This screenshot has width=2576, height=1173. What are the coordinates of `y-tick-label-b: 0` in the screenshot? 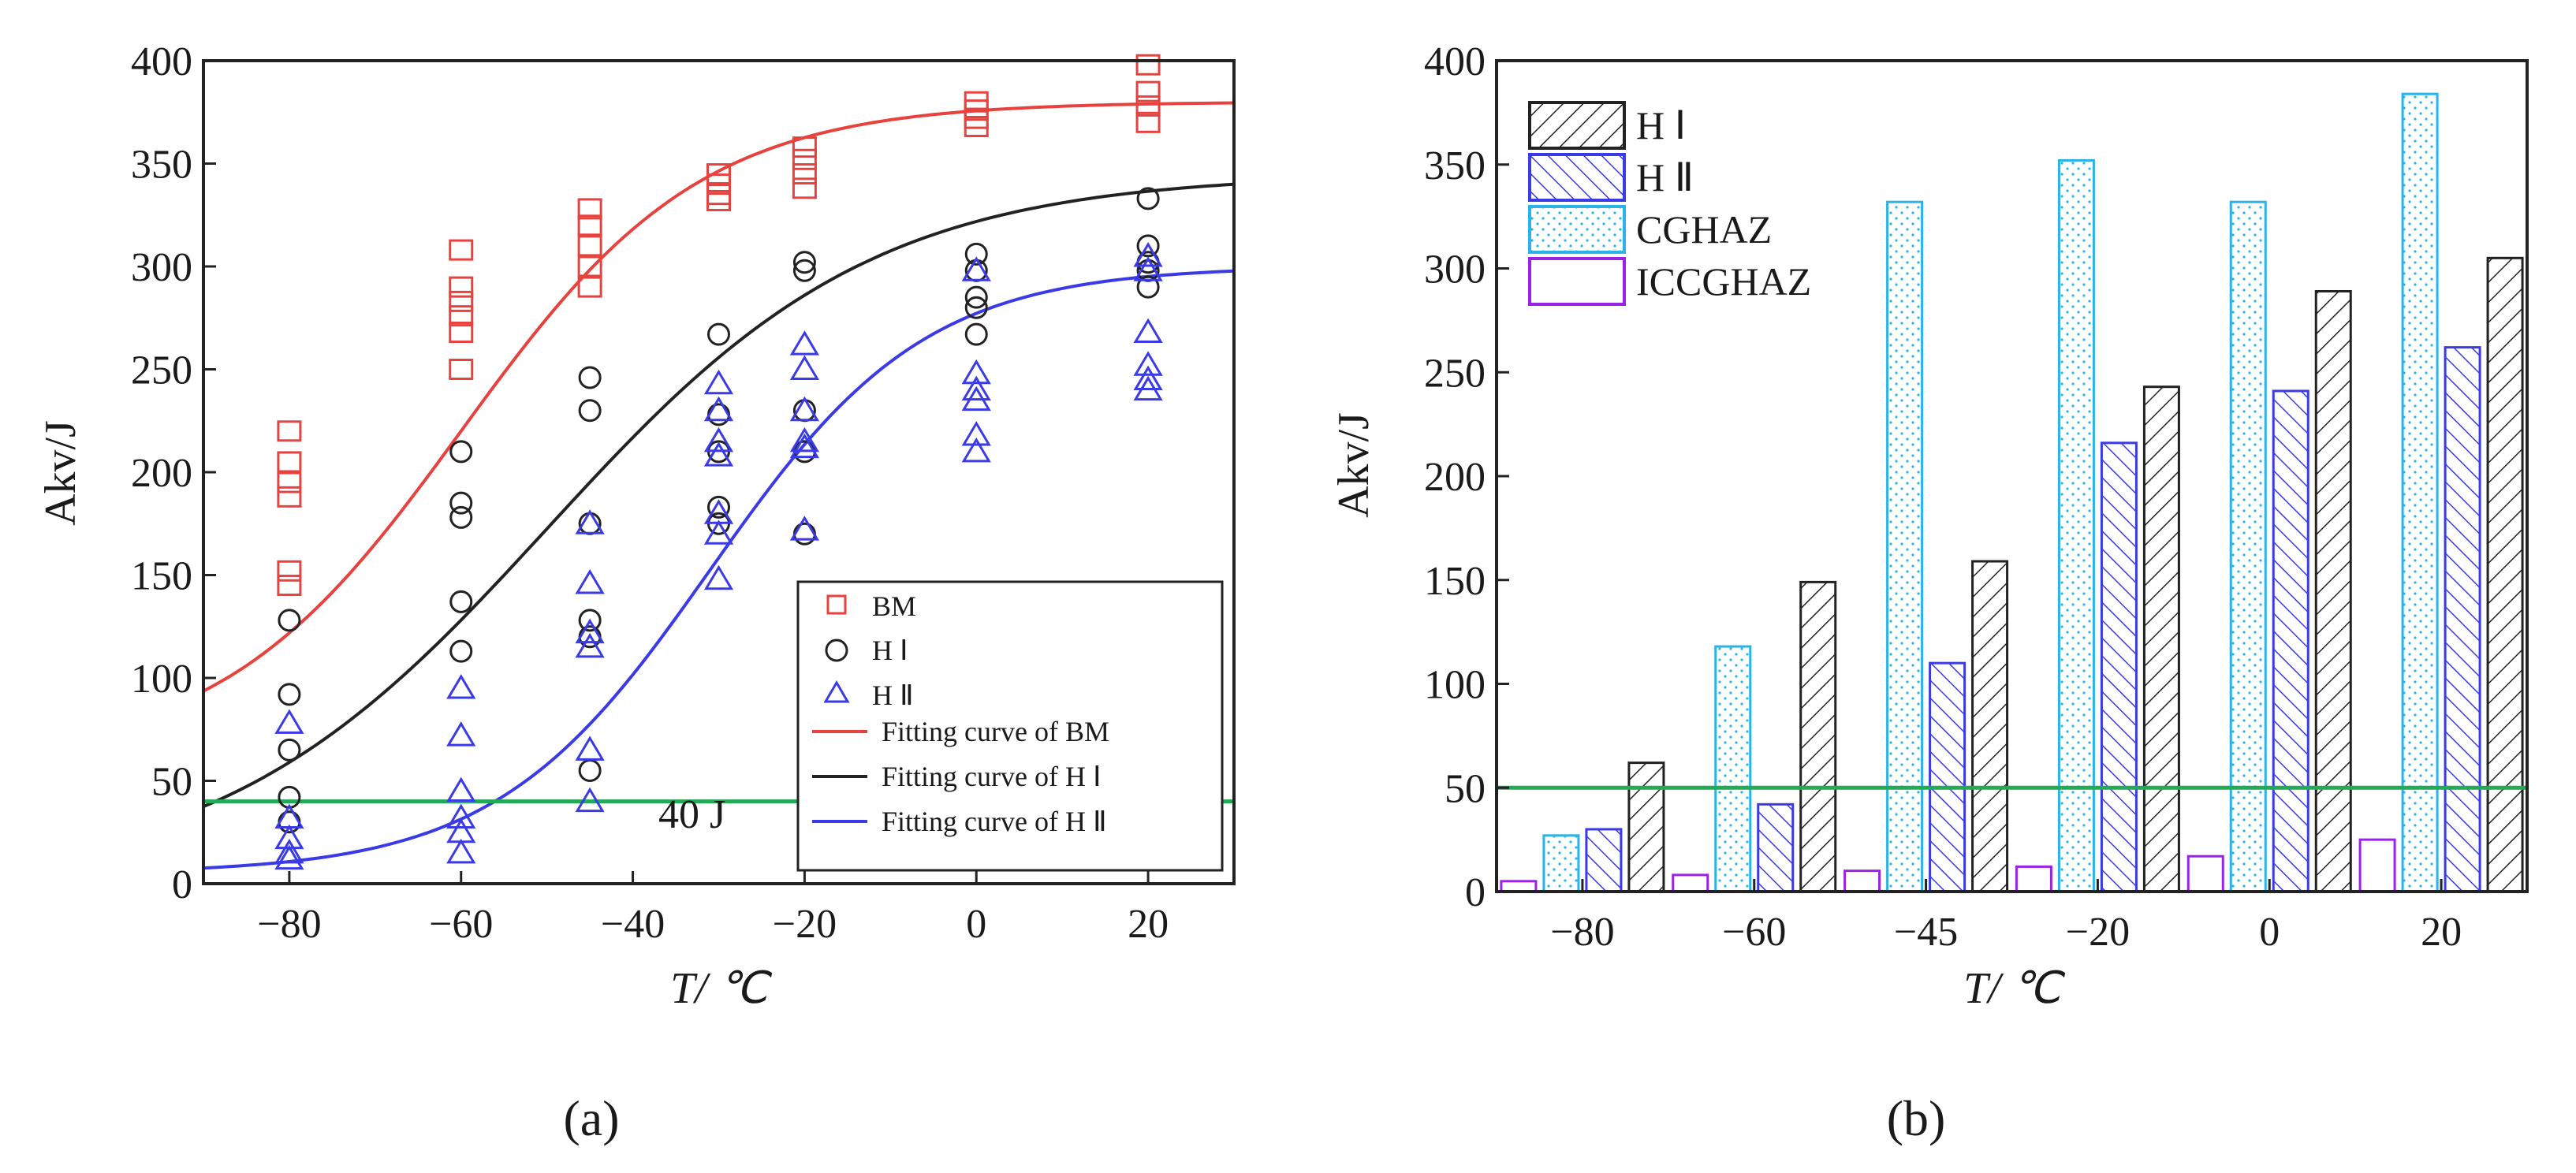 It's located at (1476, 892).